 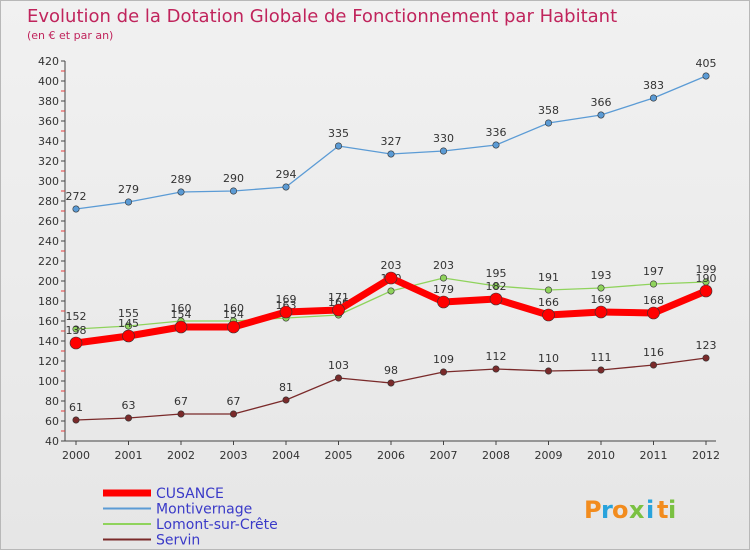 I want to click on y-tick-label: 60, so click(x=52, y=421).